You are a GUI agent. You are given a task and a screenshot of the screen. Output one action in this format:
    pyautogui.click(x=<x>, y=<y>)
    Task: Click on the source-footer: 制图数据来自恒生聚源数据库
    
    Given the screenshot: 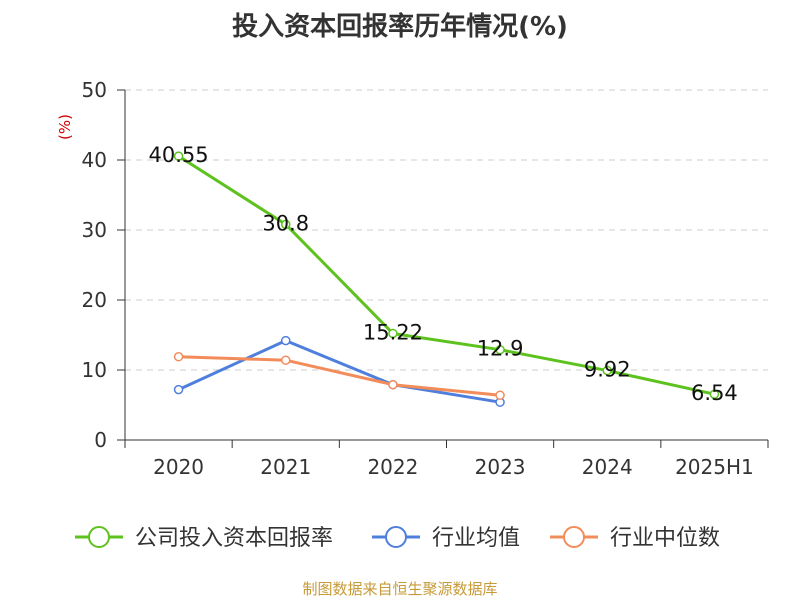 What is the action you would take?
    pyautogui.click(x=400, y=589)
    